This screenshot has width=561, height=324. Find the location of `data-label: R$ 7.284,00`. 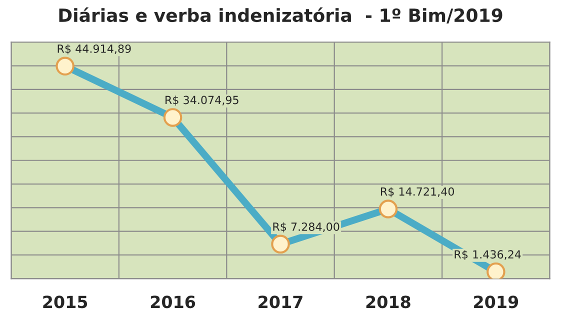

data-label: R$ 7.284,00 is located at coordinates (306, 227).